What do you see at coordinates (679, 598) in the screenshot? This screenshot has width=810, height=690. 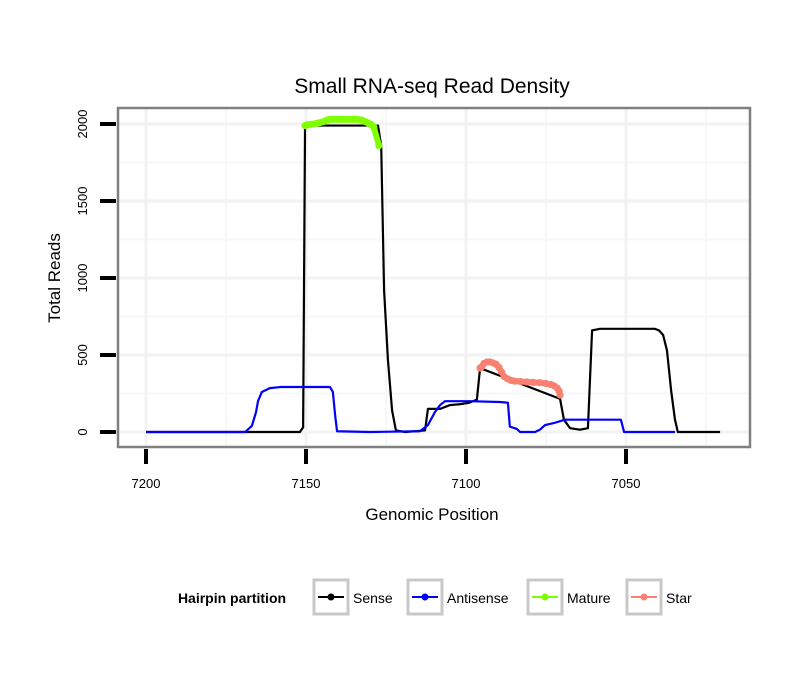 I see `legend-label-star: Star` at bounding box center [679, 598].